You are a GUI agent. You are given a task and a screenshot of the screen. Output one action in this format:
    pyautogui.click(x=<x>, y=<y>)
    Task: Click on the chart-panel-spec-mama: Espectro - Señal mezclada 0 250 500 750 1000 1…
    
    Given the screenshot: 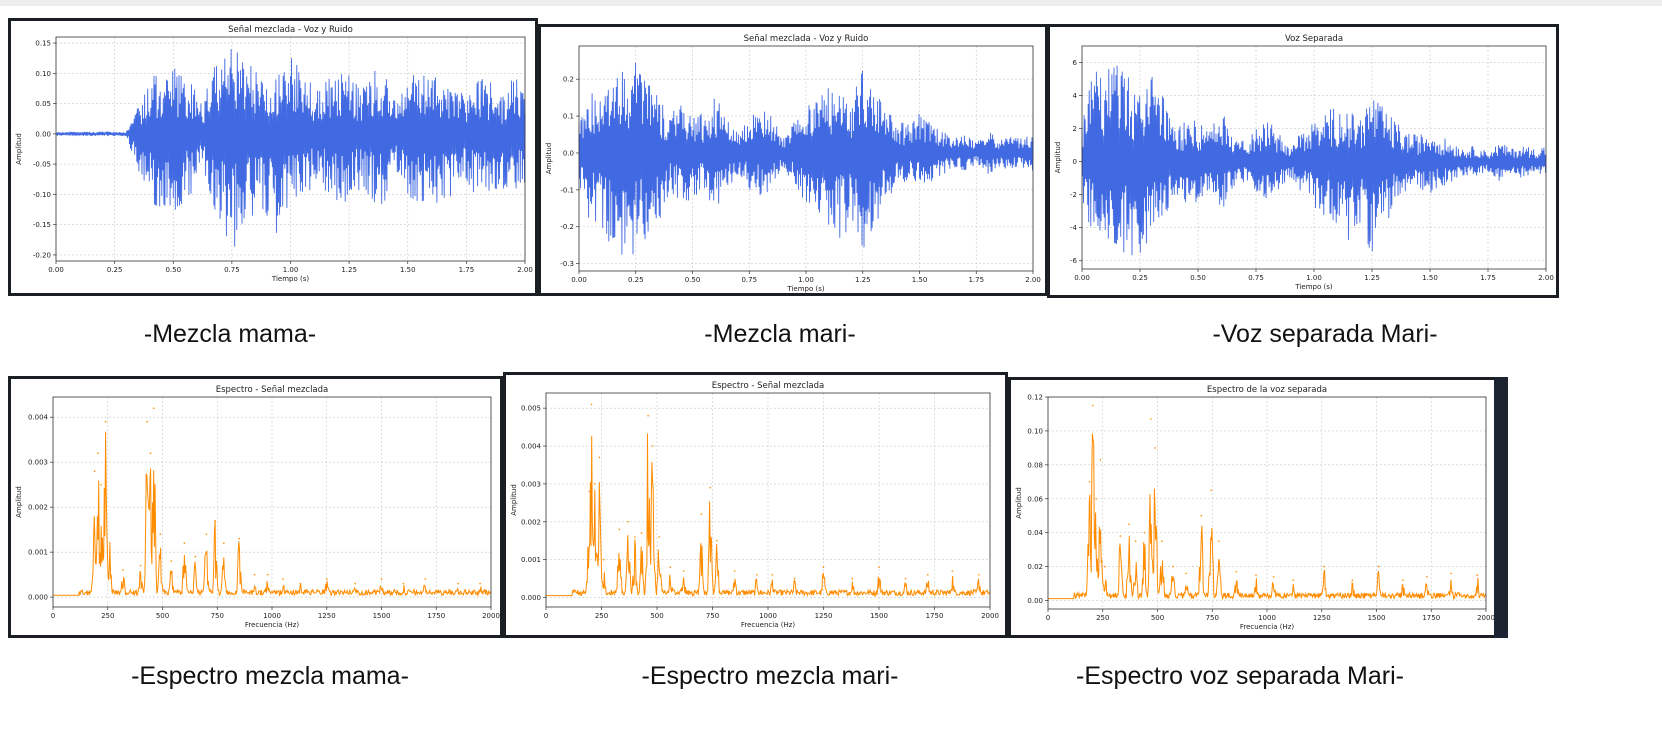 What is the action you would take?
    pyautogui.click(x=255, y=507)
    